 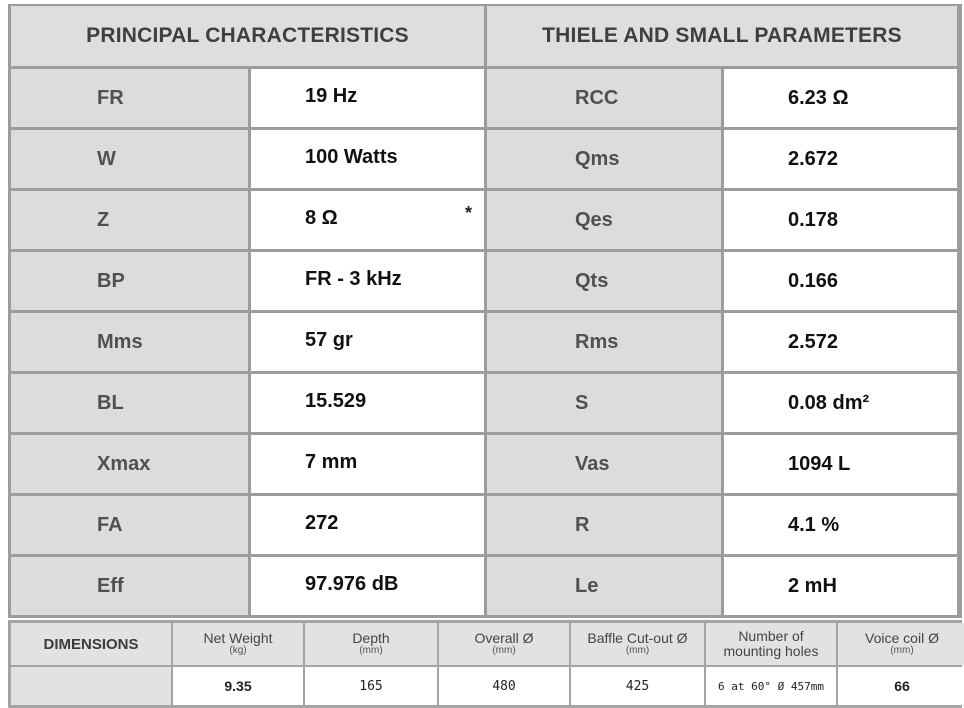 What do you see at coordinates (129, 159) in the screenshot?
I see `param-label: W` at bounding box center [129, 159].